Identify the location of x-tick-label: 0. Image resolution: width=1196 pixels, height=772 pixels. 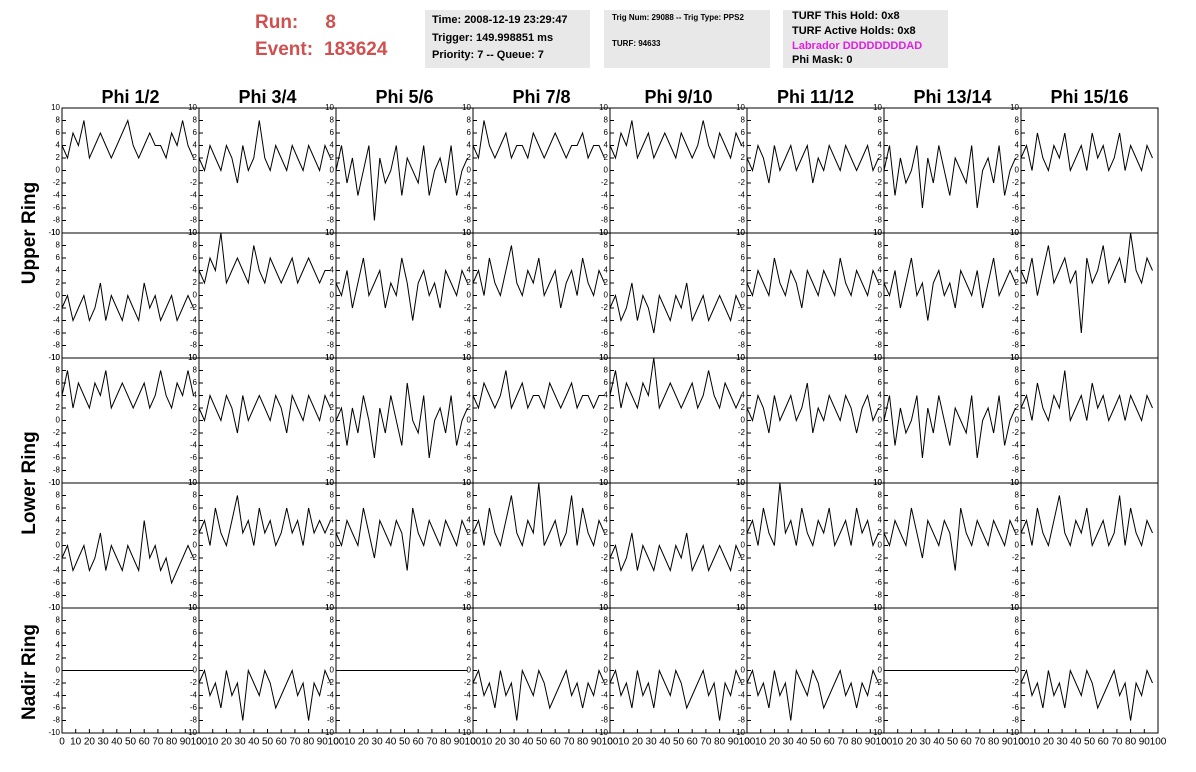
(336, 742).